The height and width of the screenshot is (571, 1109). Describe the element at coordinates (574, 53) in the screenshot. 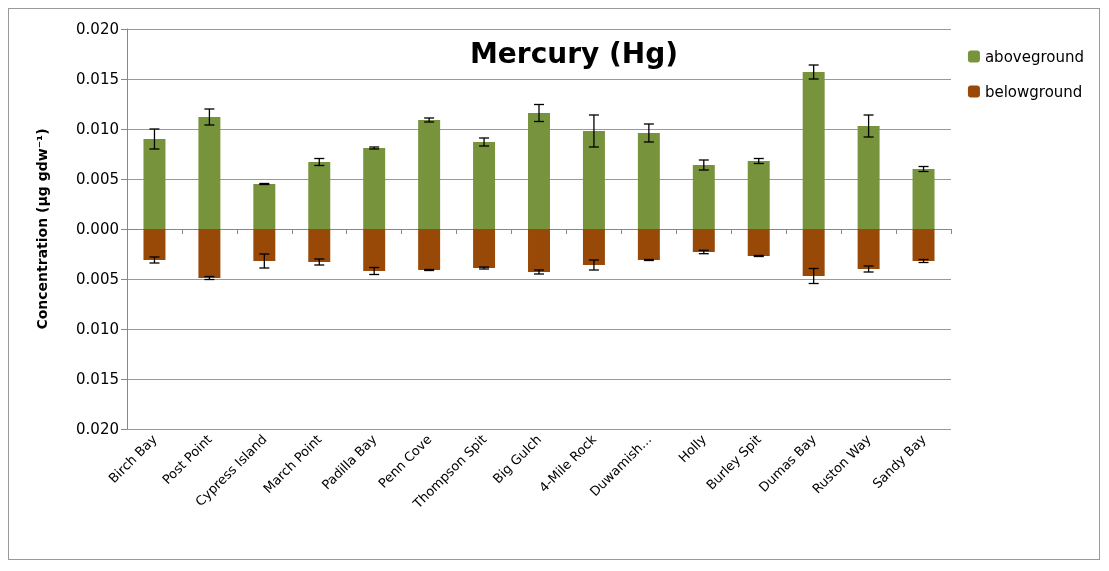

I see `chart-title: Mercury (Hg)` at that location.